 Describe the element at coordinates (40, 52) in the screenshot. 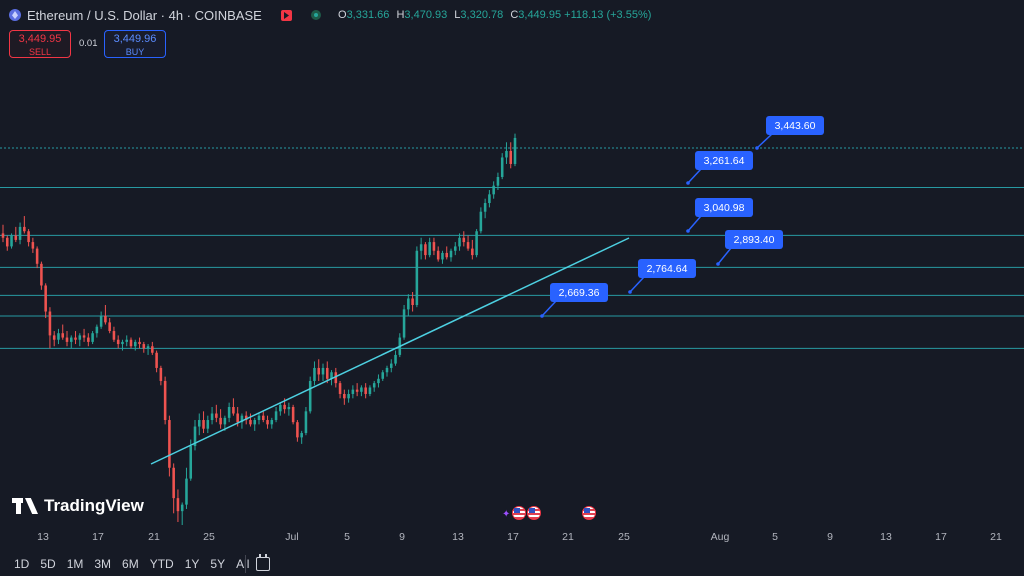

I see `sell-label: SELL` at that location.